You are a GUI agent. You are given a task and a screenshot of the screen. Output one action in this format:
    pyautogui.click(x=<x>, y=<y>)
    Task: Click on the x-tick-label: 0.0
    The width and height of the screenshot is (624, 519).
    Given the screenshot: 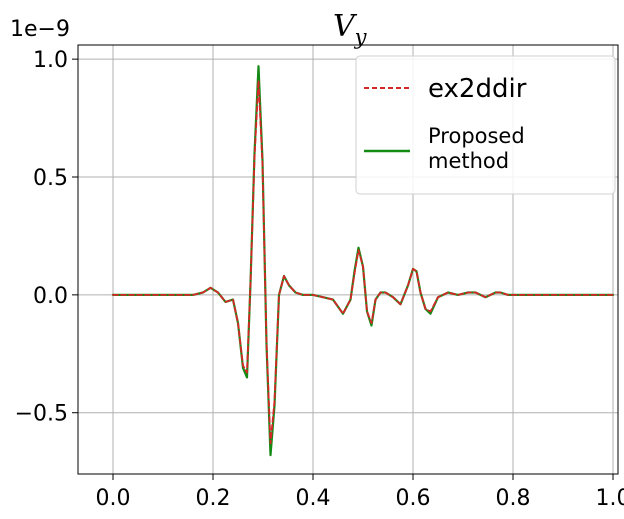 What is the action you would take?
    pyautogui.click(x=113, y=498)
    